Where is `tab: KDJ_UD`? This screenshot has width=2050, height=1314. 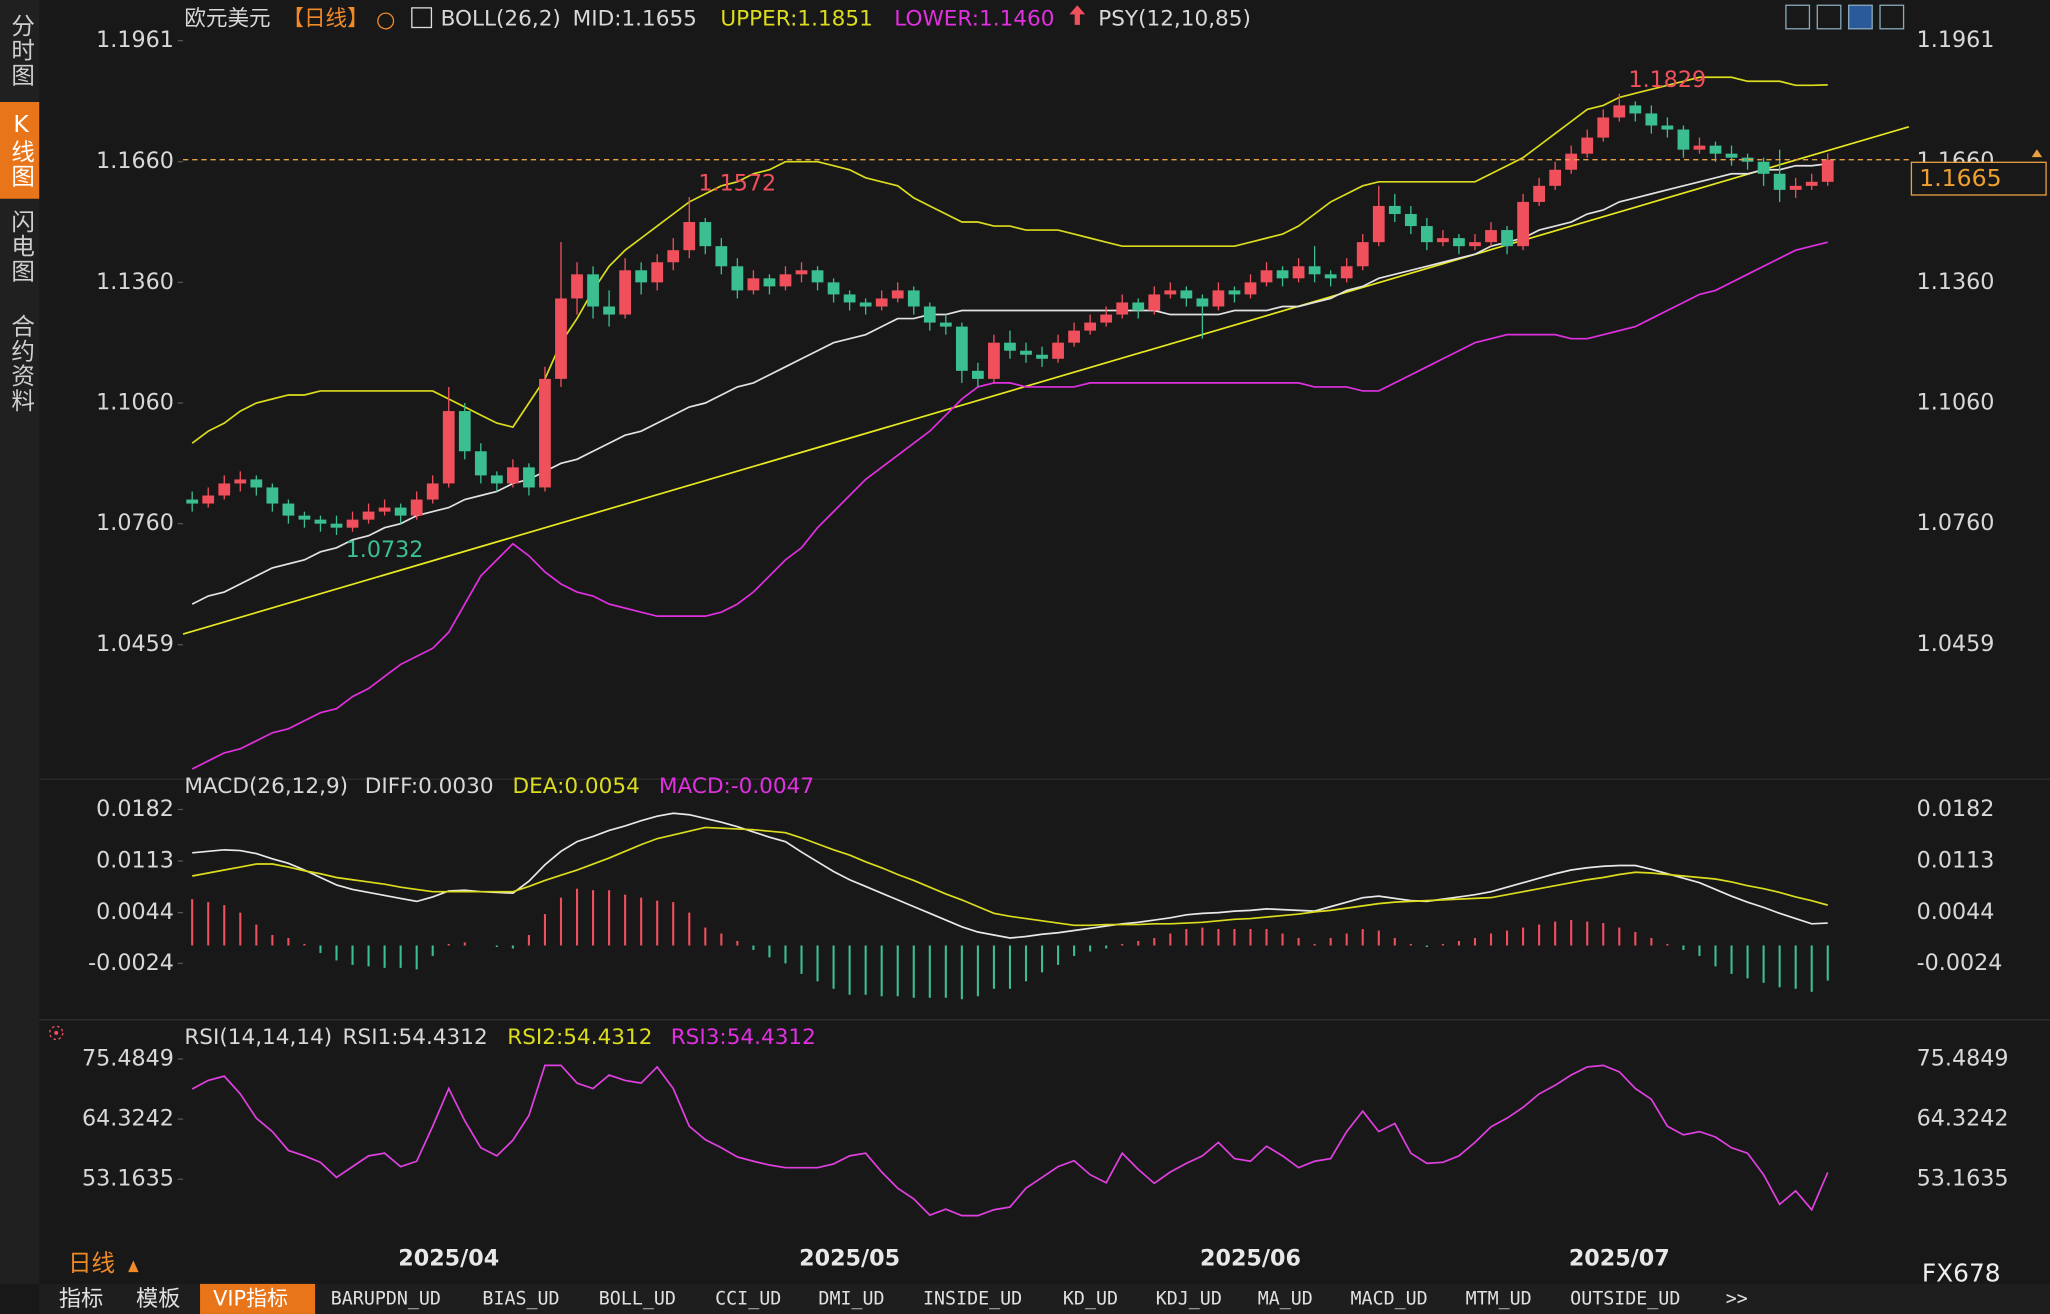
tab: KDJ_UD is located at coordinates (1189, 1299).